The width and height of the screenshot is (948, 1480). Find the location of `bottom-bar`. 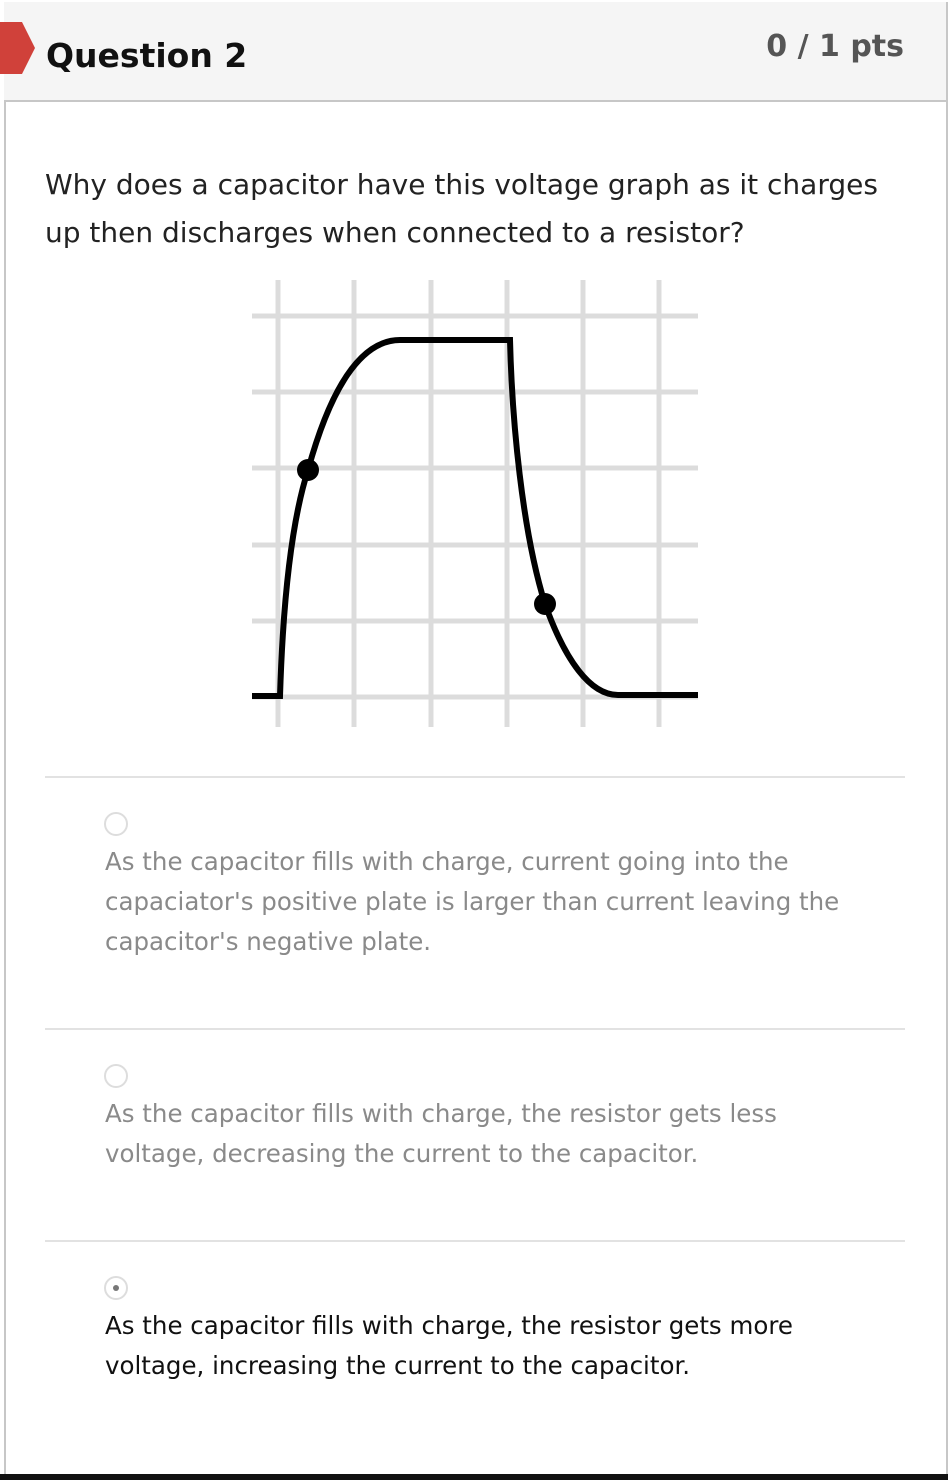

bottom-bar is located at coordinates (474, 1477).